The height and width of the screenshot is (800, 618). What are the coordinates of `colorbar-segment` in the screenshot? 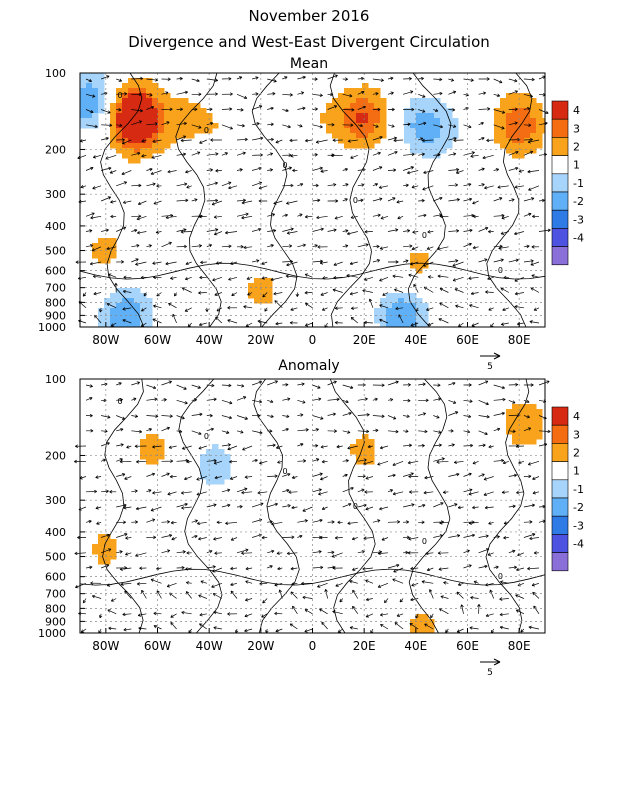 It's located at (560, 256).